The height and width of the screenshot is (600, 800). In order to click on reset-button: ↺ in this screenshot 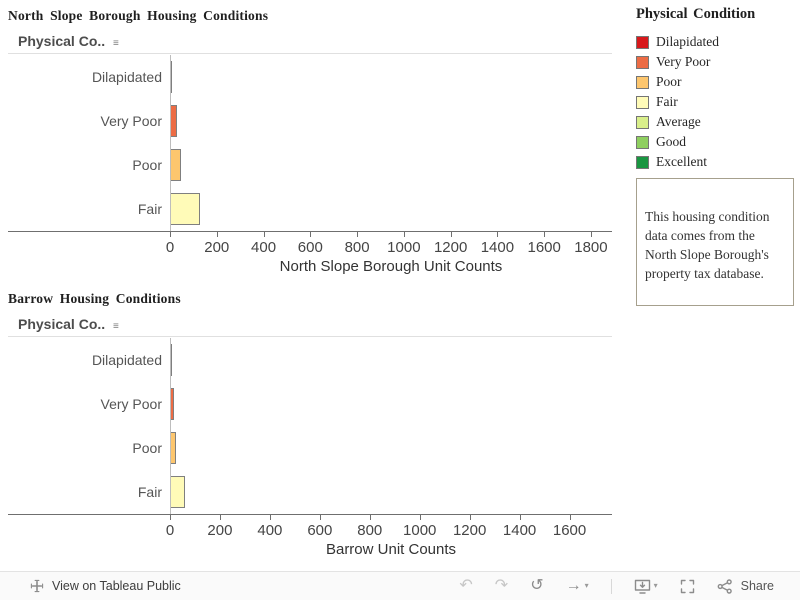, I will do `click(536, 586)`.